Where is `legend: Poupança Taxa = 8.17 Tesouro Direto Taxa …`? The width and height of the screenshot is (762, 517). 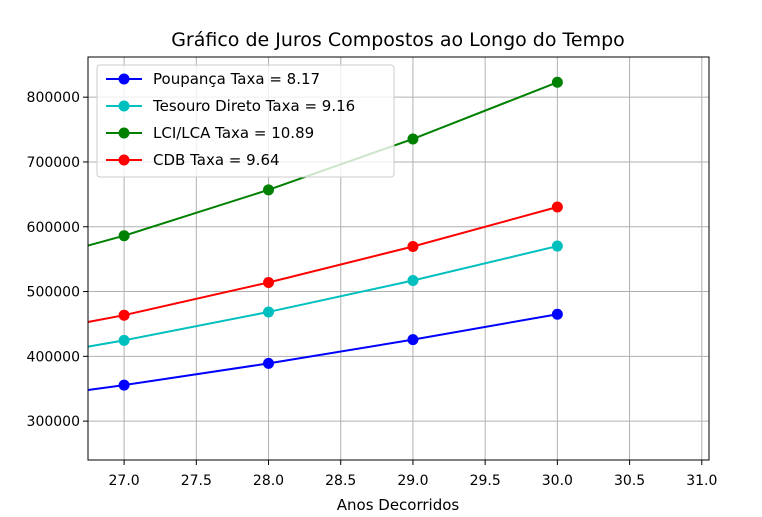 legend: Poupança Taxa = 8.17 Tesouro Direto Taxa … is located at coordinates (245, 121).